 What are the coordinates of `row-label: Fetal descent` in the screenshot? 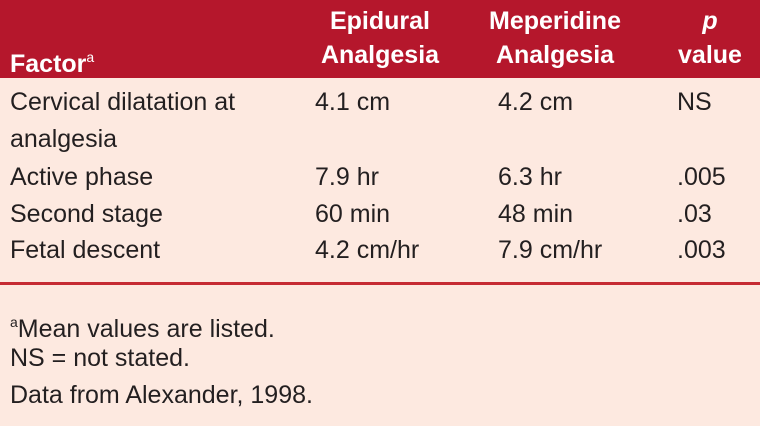 It's located at (85, 250).